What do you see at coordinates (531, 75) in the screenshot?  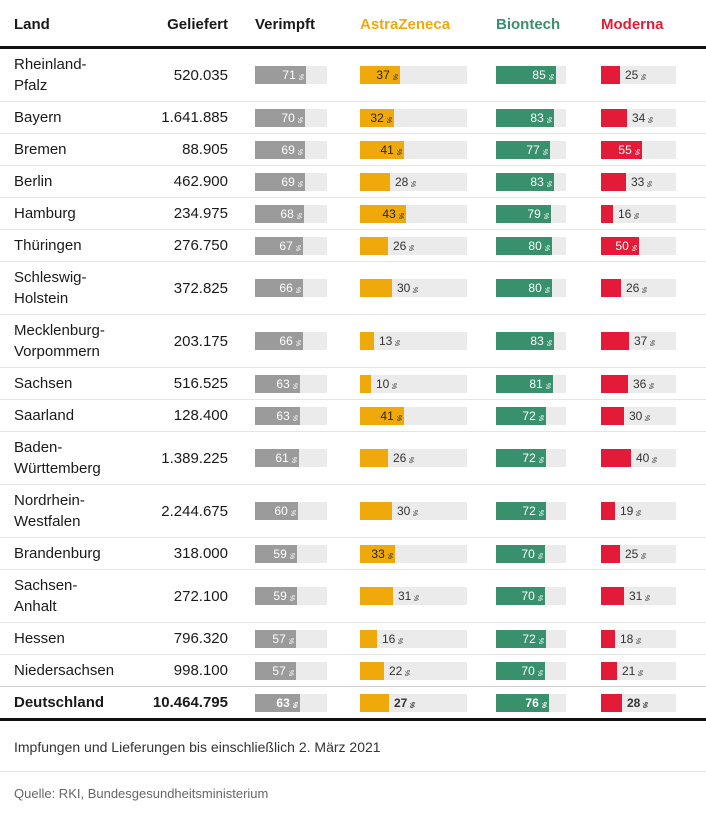 I see `biontech-bar-track: 85%` at bounding box center [531, 75].